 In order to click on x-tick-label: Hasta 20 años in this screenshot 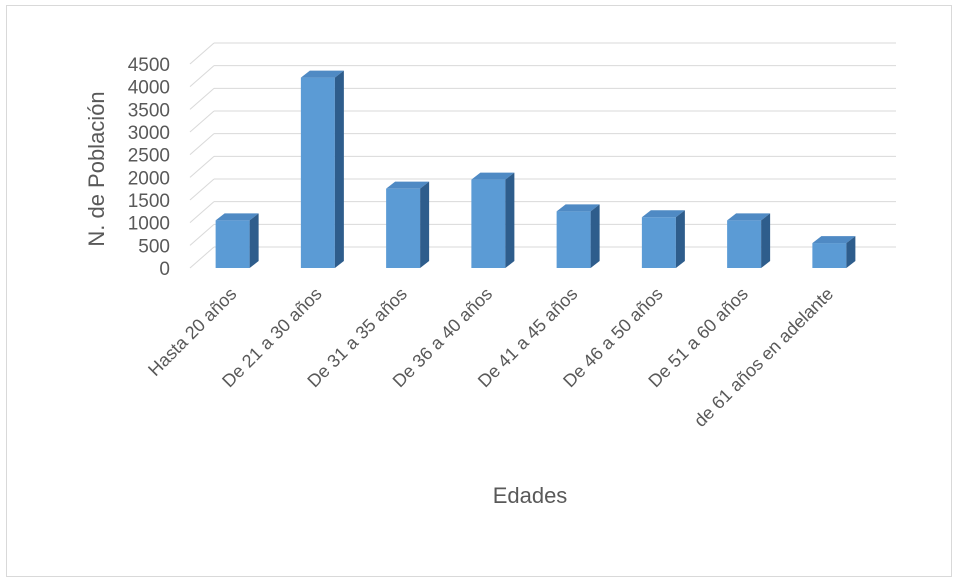, I will do `click(192, 332)`.